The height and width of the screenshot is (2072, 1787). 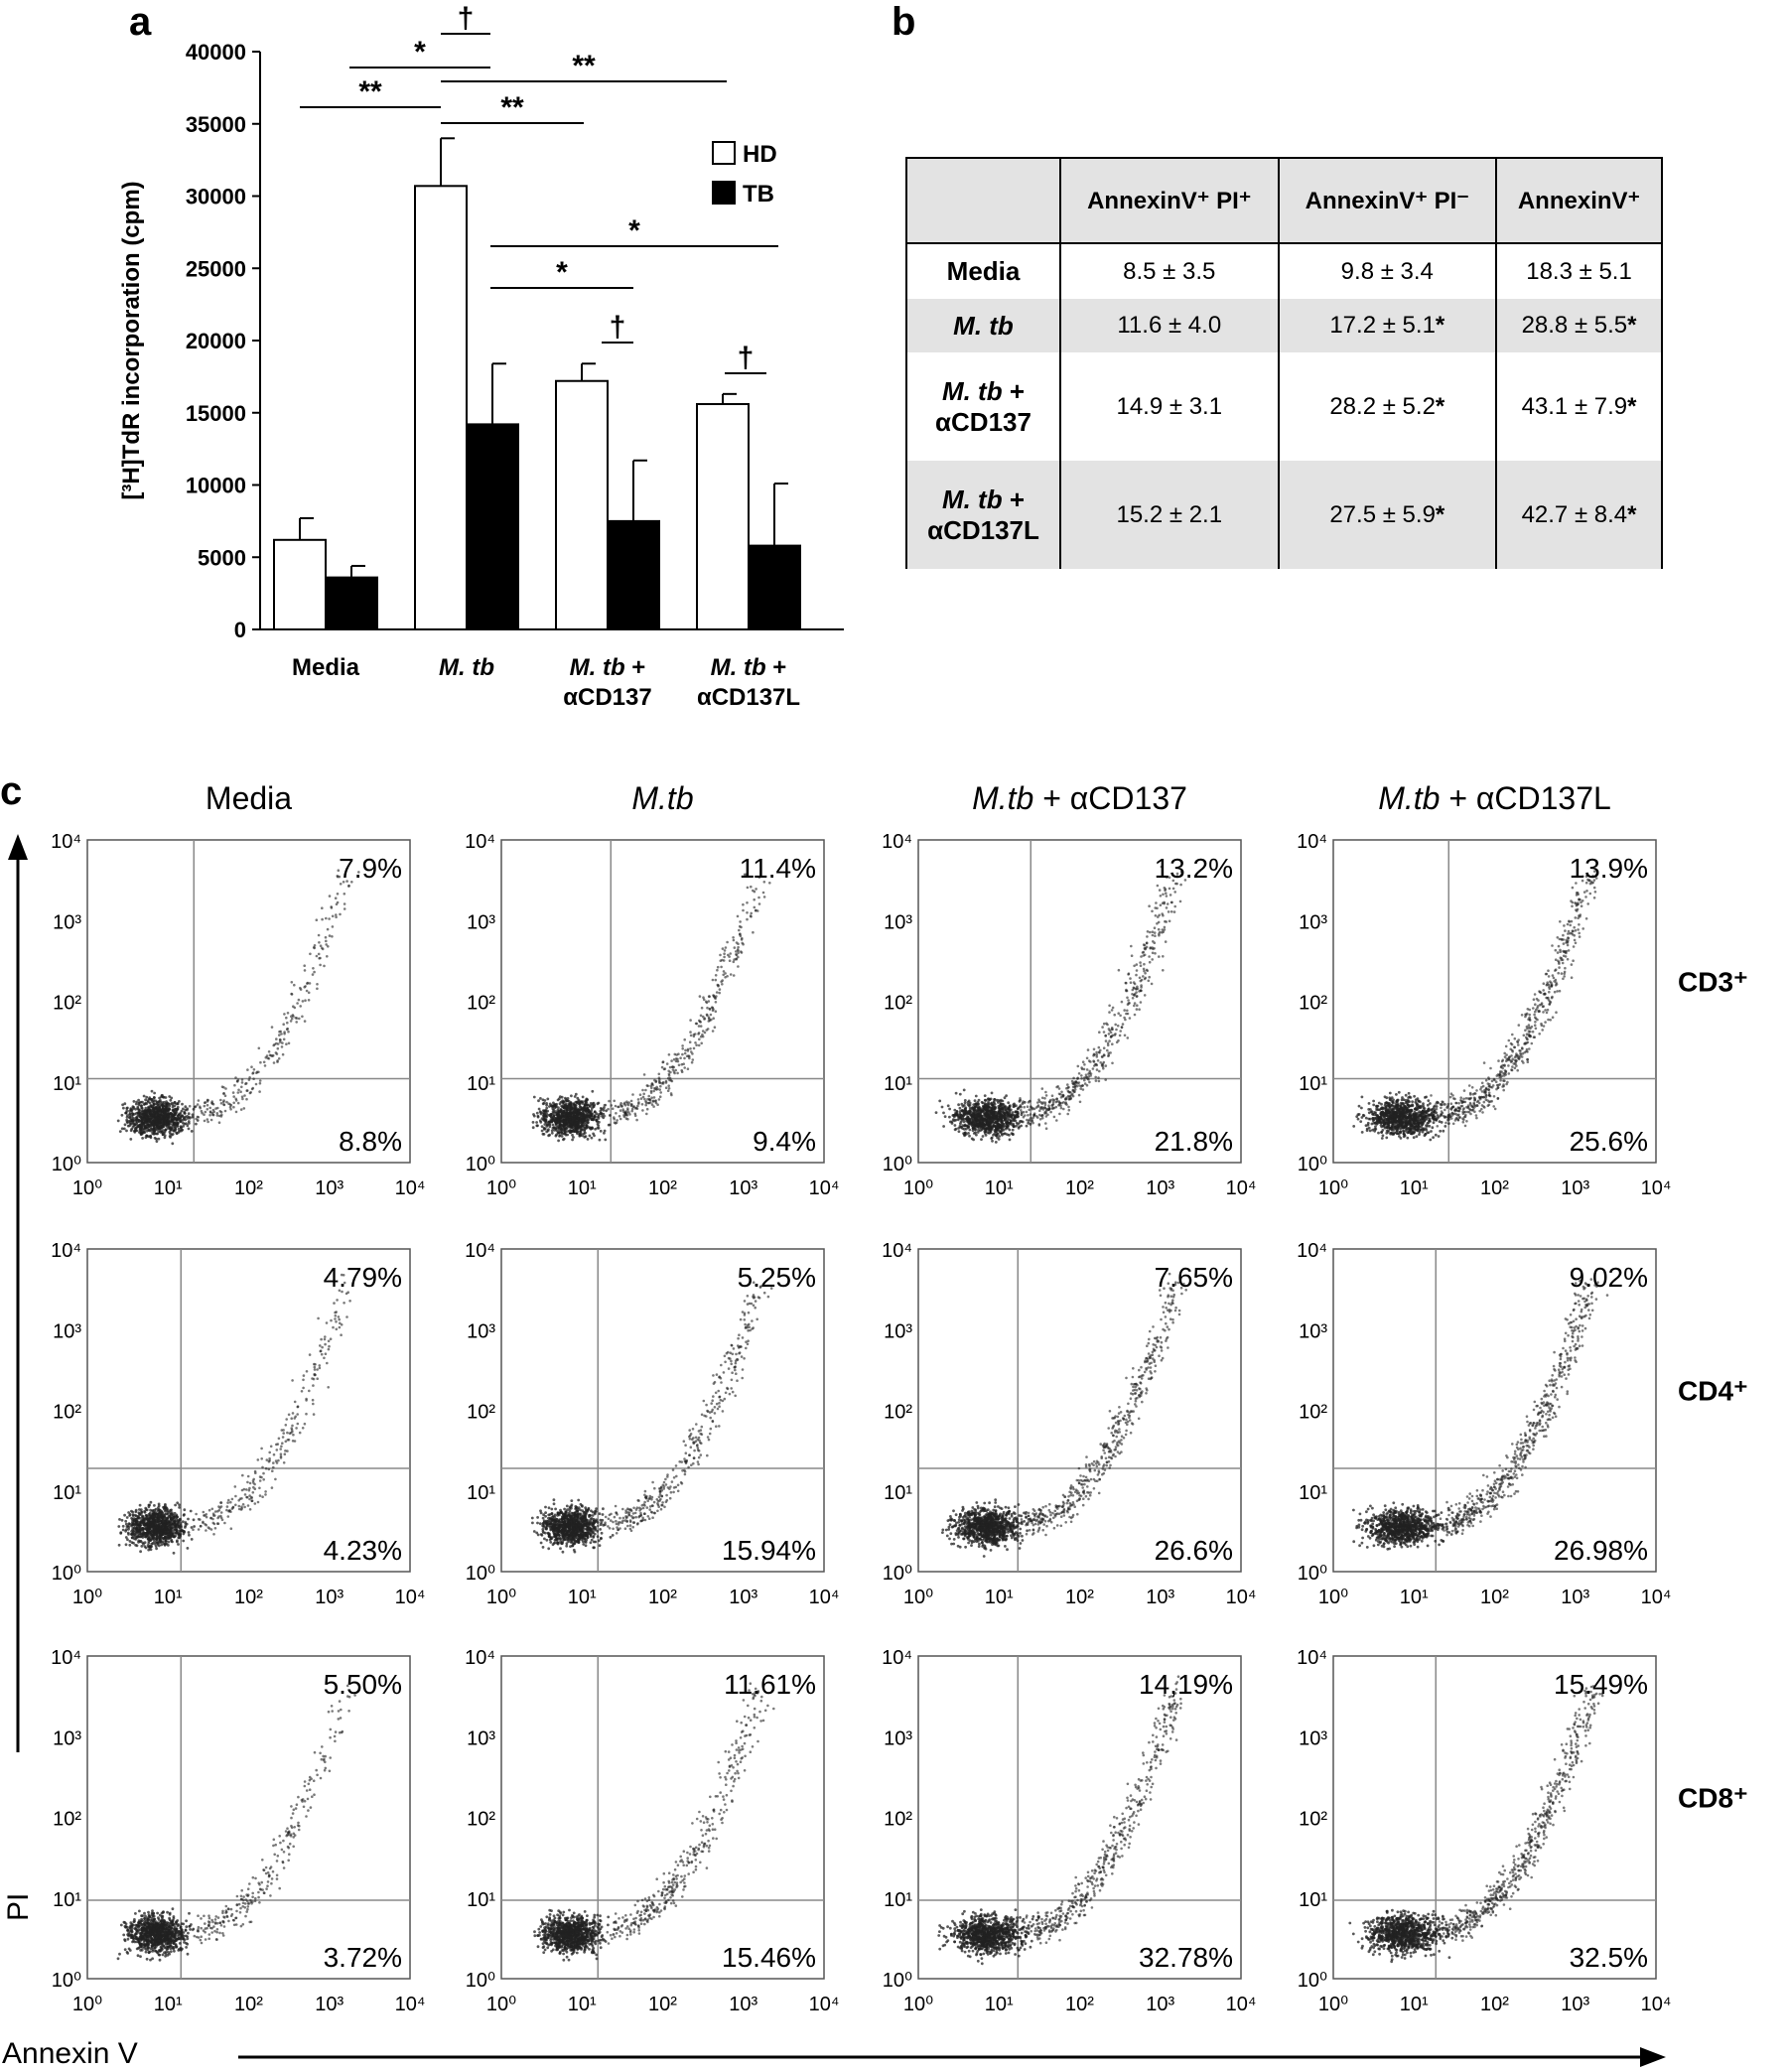 What do you see at coordinates (1601, 1684) in the screenshot?
I see `upper-right-percent: 15.49%` at bounding box center [1601, 1684].